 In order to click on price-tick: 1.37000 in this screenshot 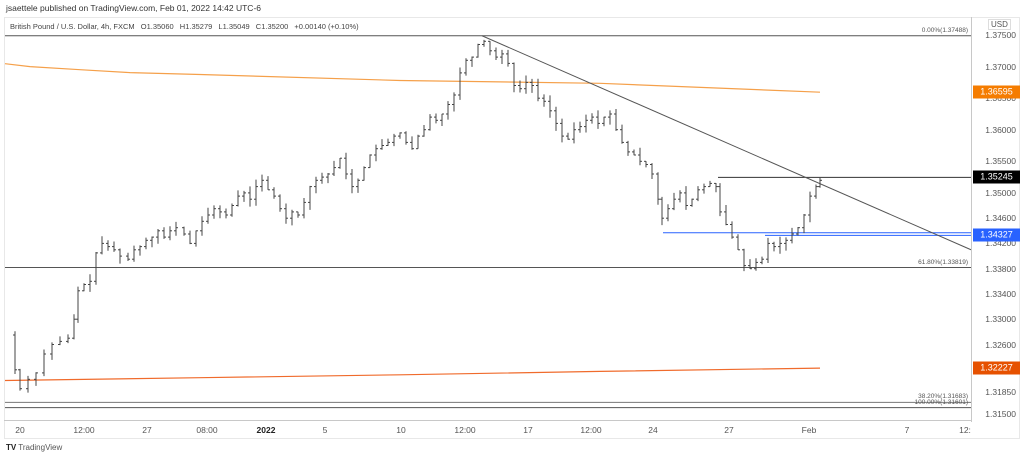, I will do `click(1000, 66)`.